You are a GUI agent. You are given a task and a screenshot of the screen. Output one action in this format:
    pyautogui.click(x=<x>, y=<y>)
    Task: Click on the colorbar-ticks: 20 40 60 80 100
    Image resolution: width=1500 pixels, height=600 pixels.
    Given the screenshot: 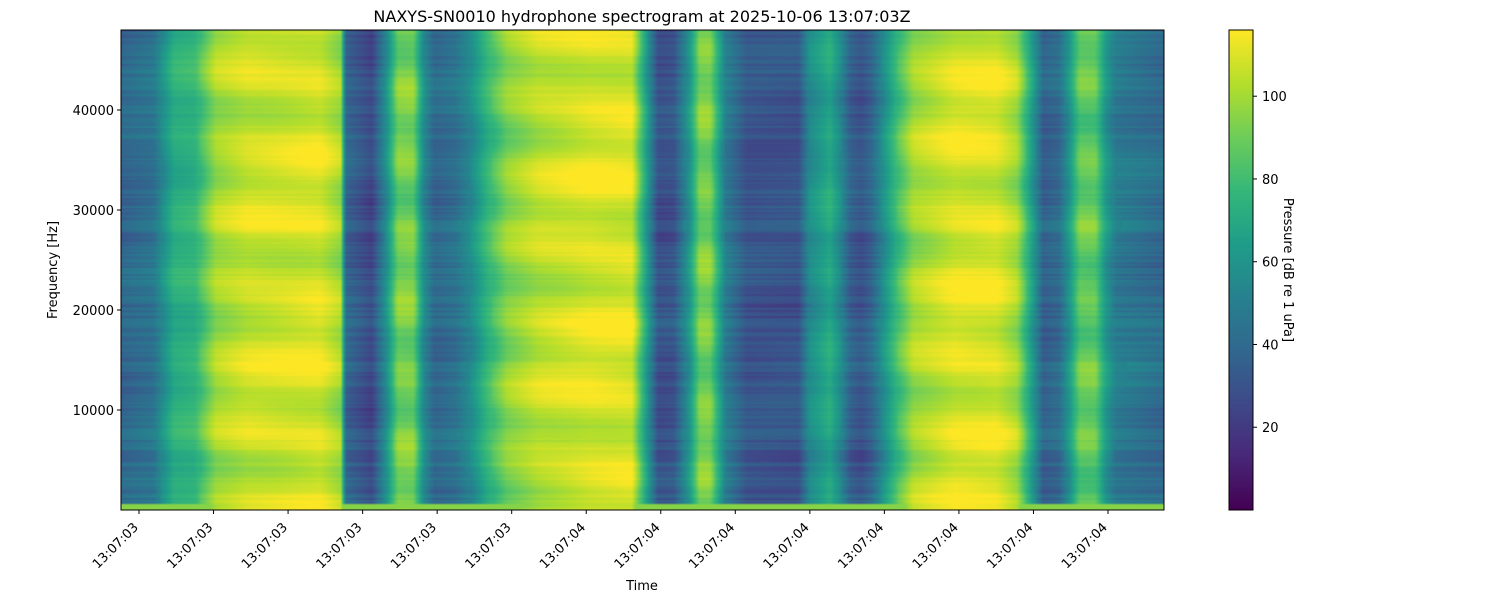 What is the action you would take?
    pyautogui.click(x=1270, y=263)
    